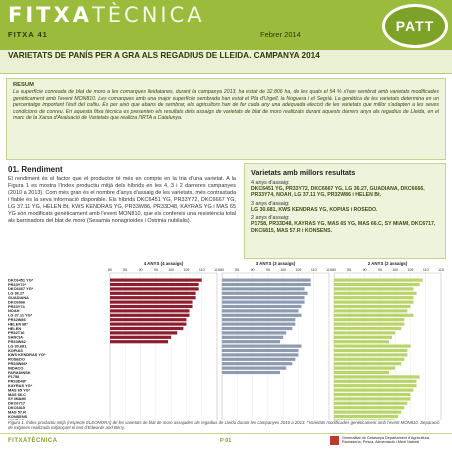 Image resolution: width=452 pixels, height=452 pixels. Describe the element at coordinates (23, 85) in the screenshot. I see `summary-heading: RESUM` at that location.